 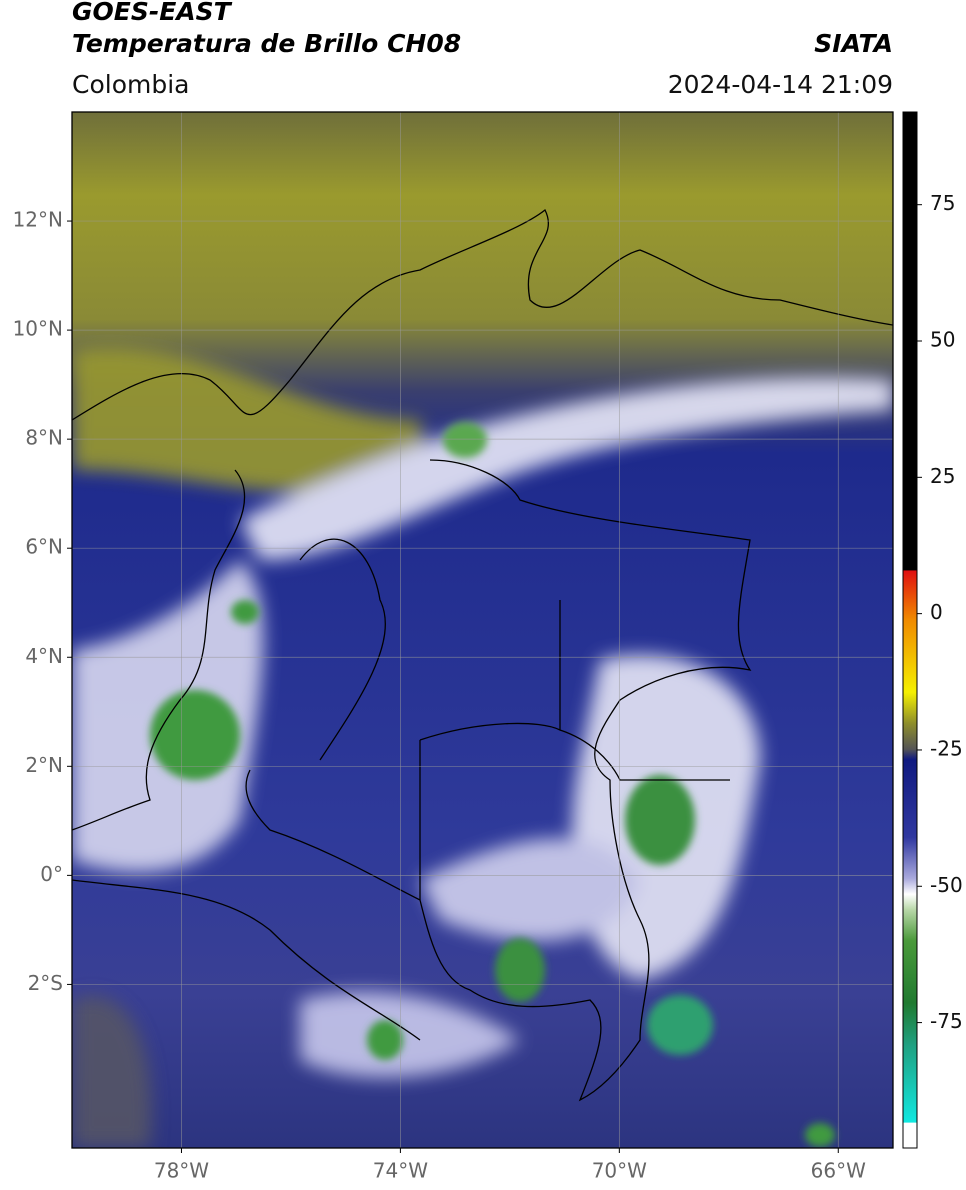 I want to click on datetime: 2024-04-14 21:09, so click(x=780, y=84).